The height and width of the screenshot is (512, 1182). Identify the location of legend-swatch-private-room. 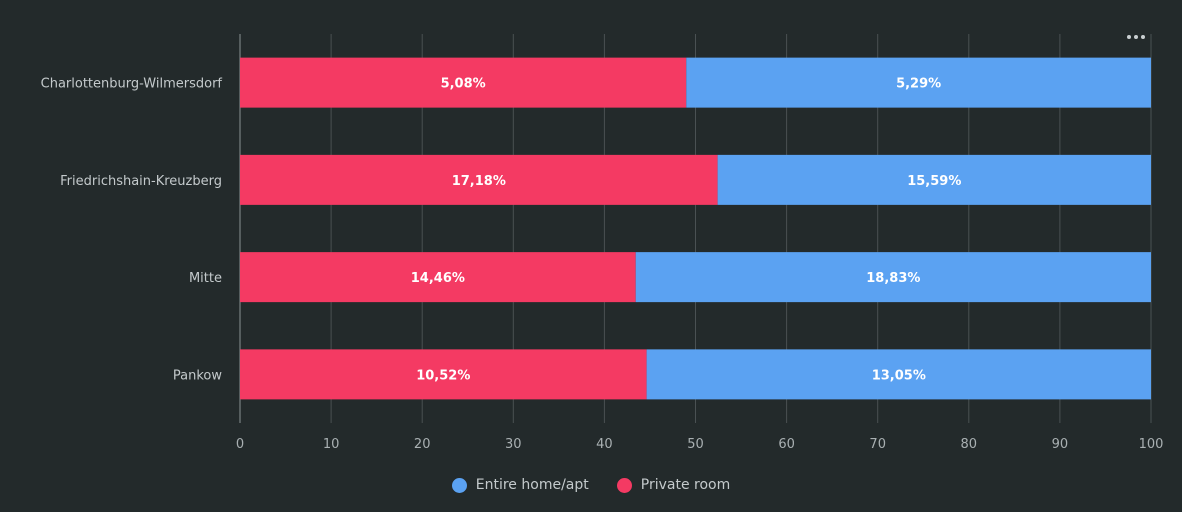
(624, 485).